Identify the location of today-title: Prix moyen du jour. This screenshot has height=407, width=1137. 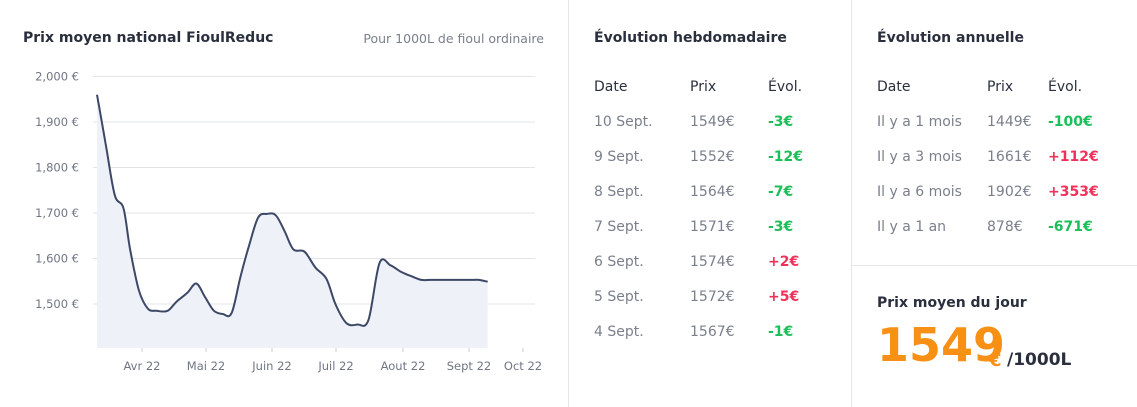
(952, 303).